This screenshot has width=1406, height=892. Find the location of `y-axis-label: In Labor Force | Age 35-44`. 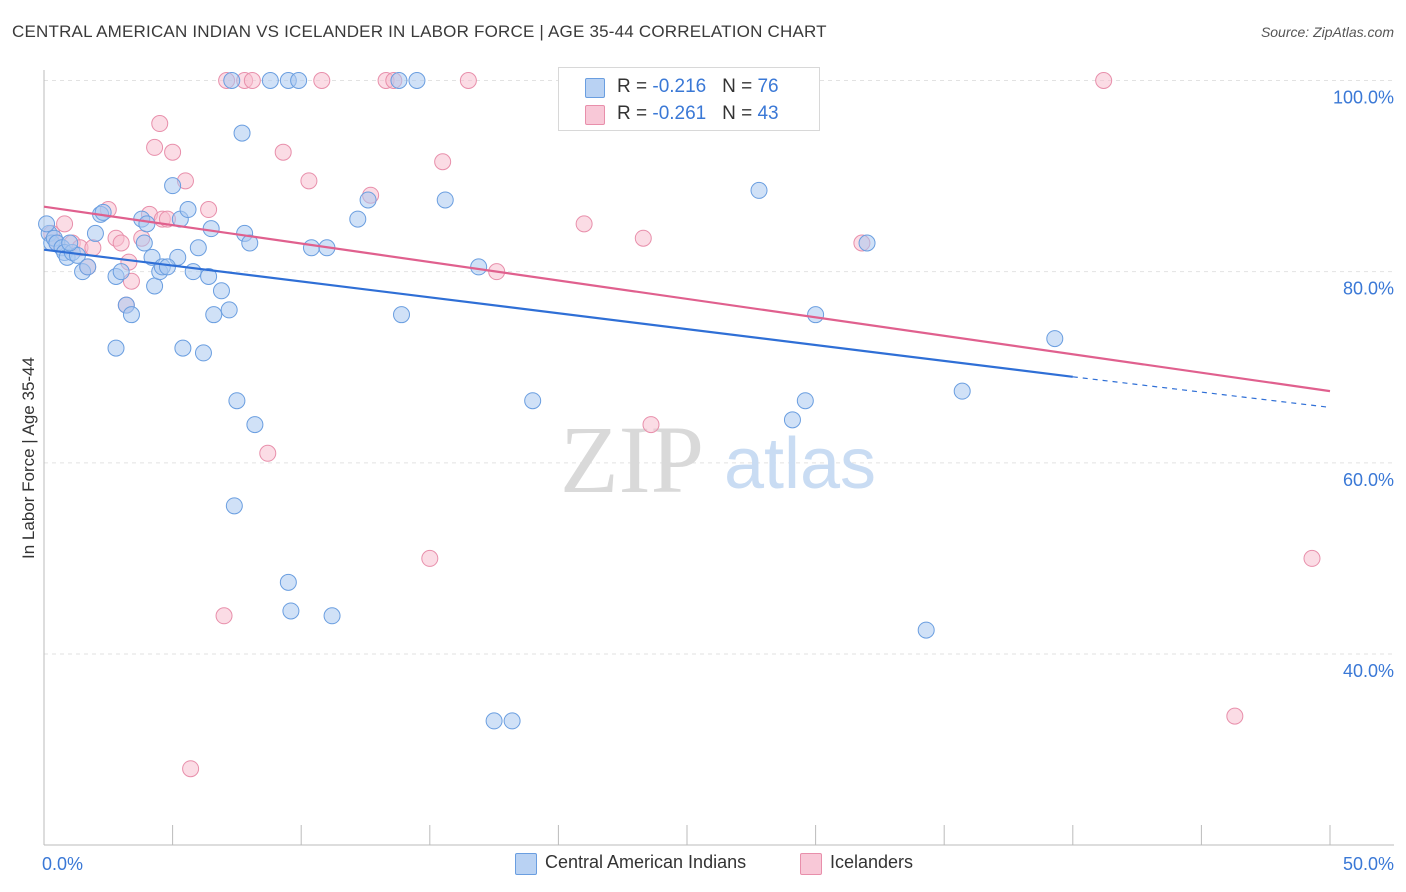

y-axis-label: In Labor Force | Age 35-44 is located at coordinates (28, 458).